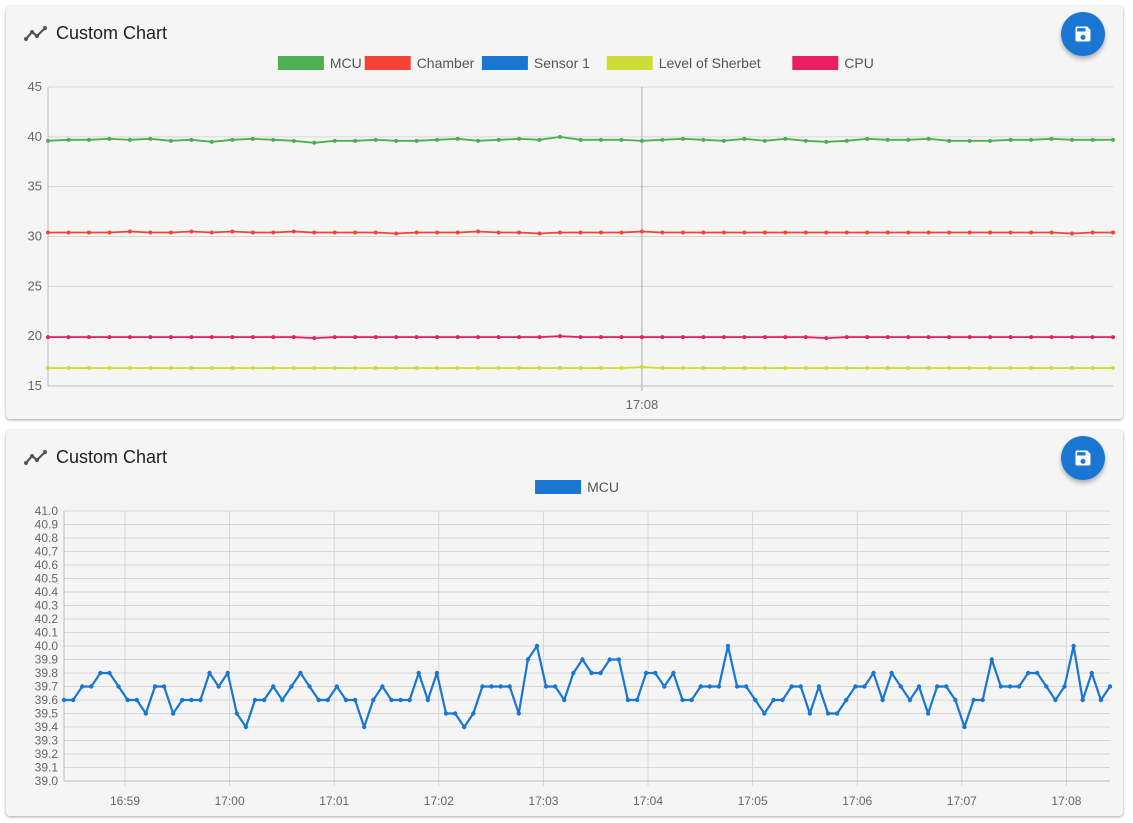 This screenshot has height=823, width=1133. Describe the element at coordinates (833, 63) in the screenshot. I see `legend-item: CPU` at that location.